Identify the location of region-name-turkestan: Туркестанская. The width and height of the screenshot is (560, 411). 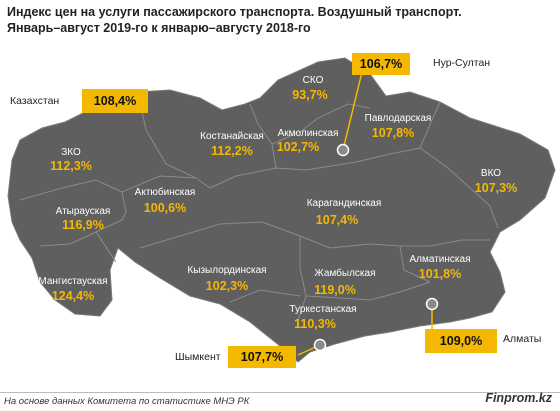
(323, 309).